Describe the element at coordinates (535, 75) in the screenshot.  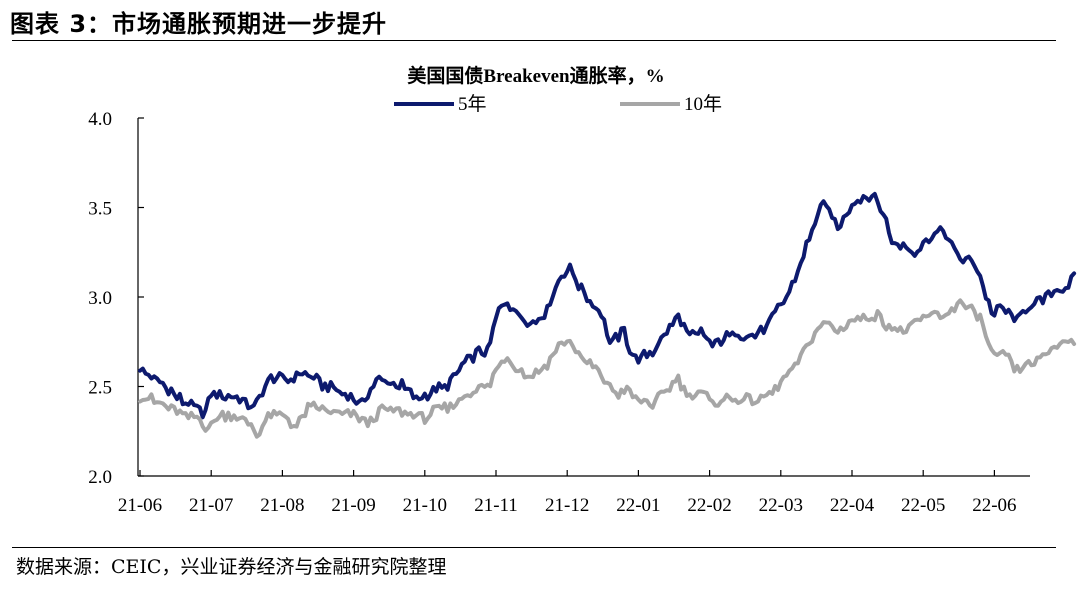
I see `chart-title: 美国国债Breakeven通胀率，%` at that location.